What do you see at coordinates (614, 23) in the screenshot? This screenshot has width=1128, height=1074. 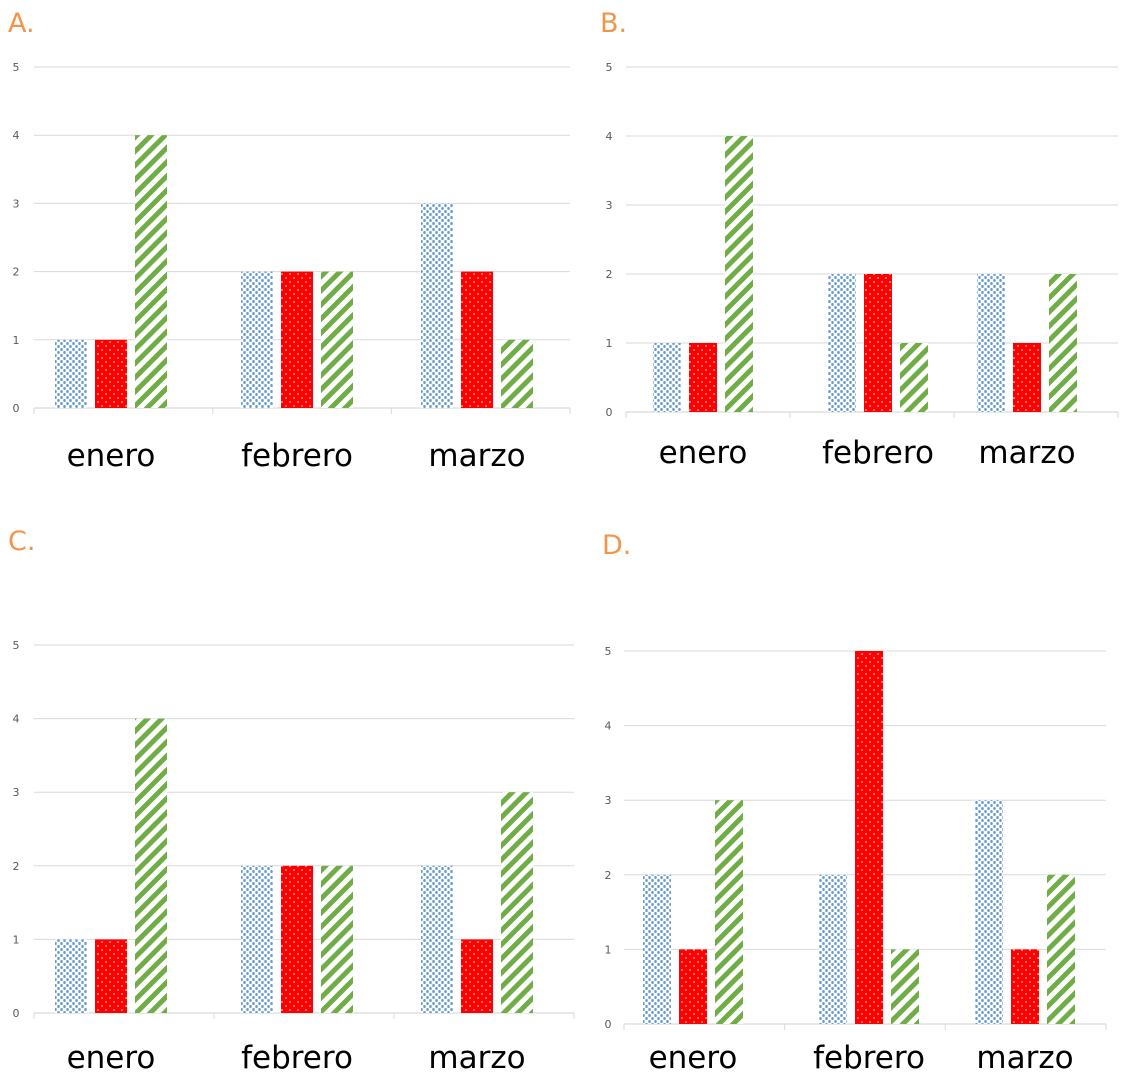 I see `panel-label-b: B.` at bounding box center [614, 23].